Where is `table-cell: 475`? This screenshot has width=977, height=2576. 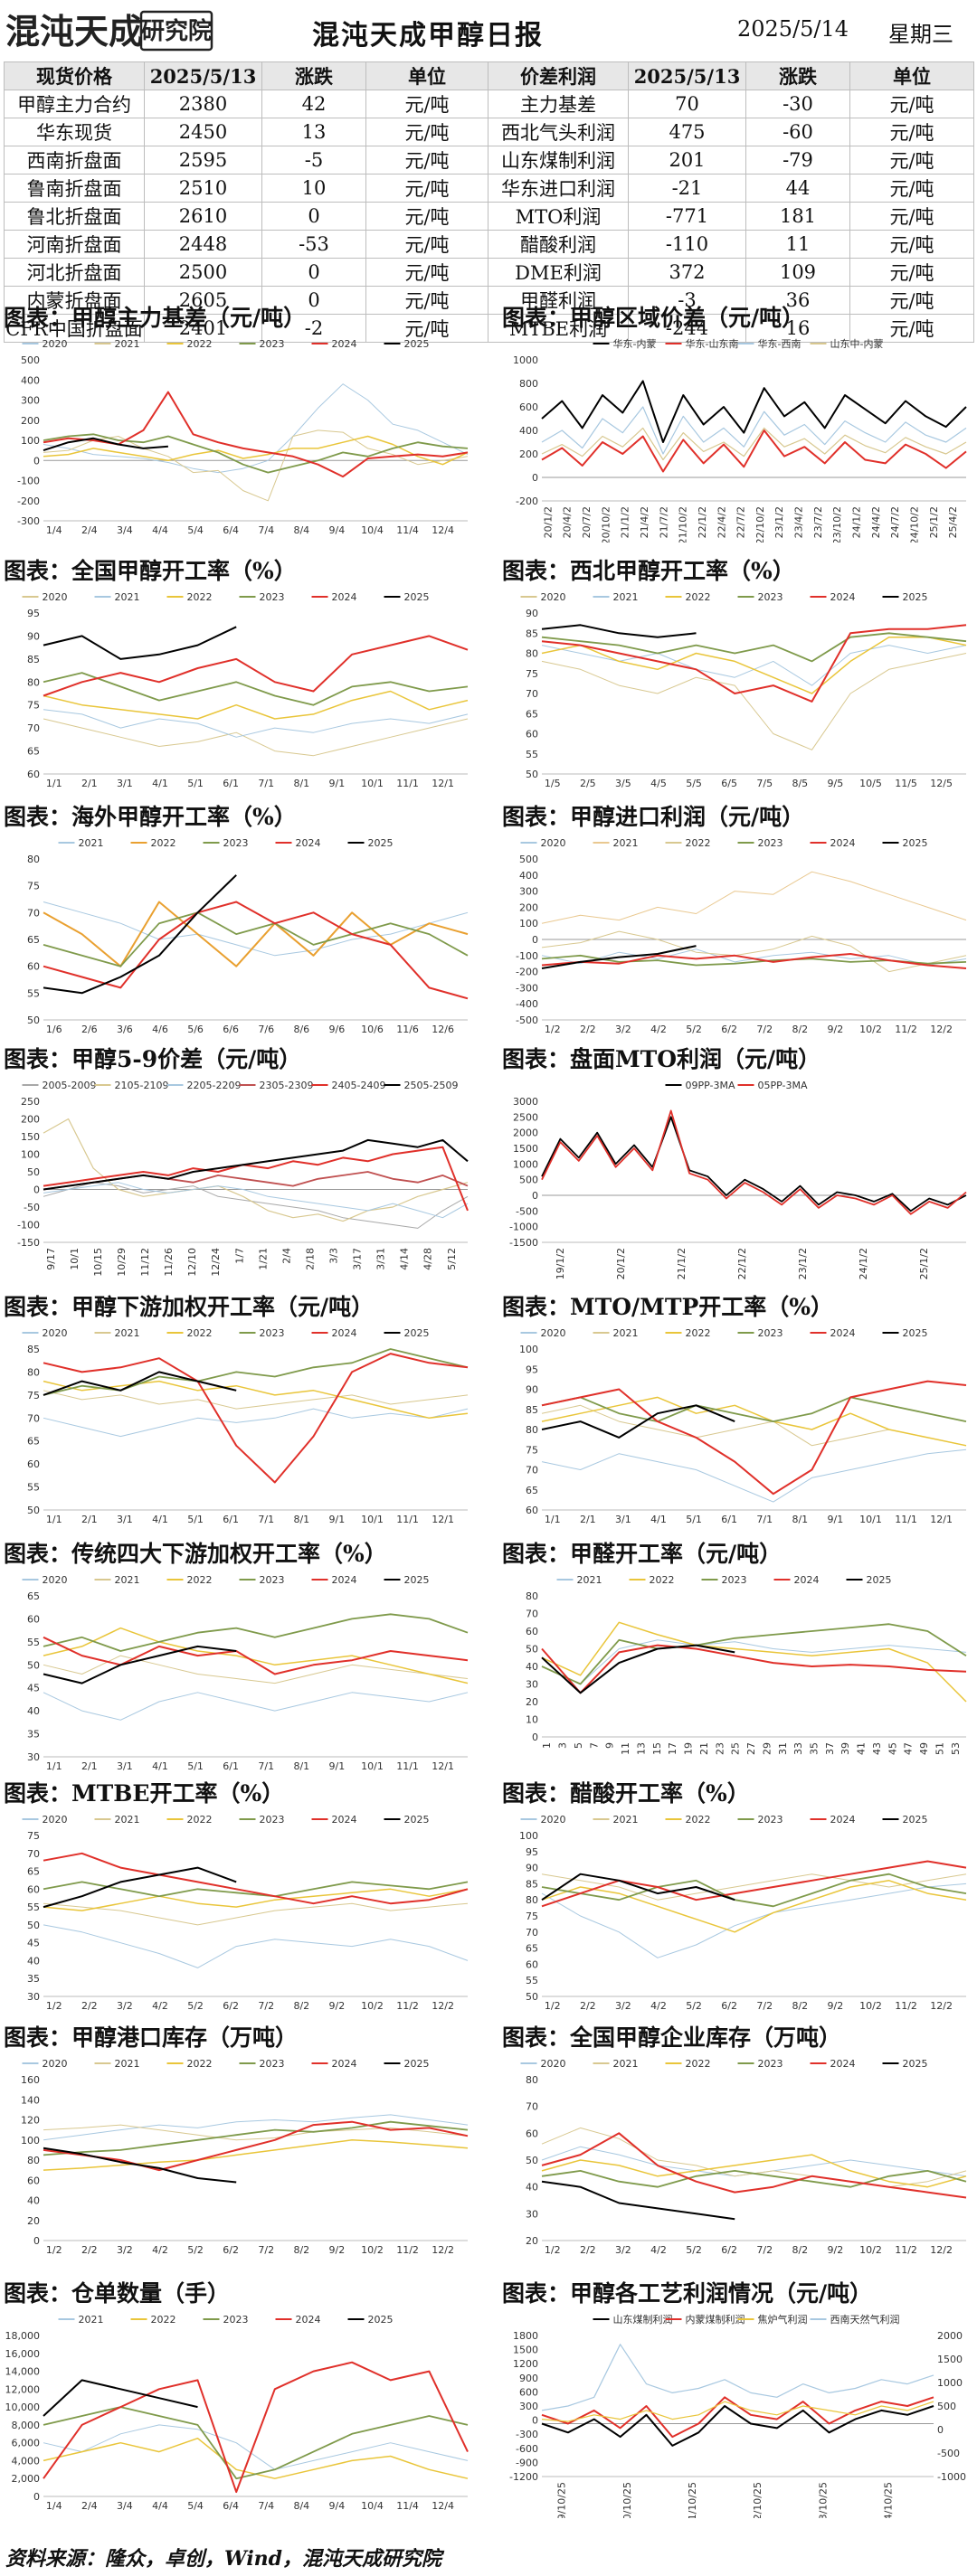
table-cell: 475 is located at coordinates (687, 132).